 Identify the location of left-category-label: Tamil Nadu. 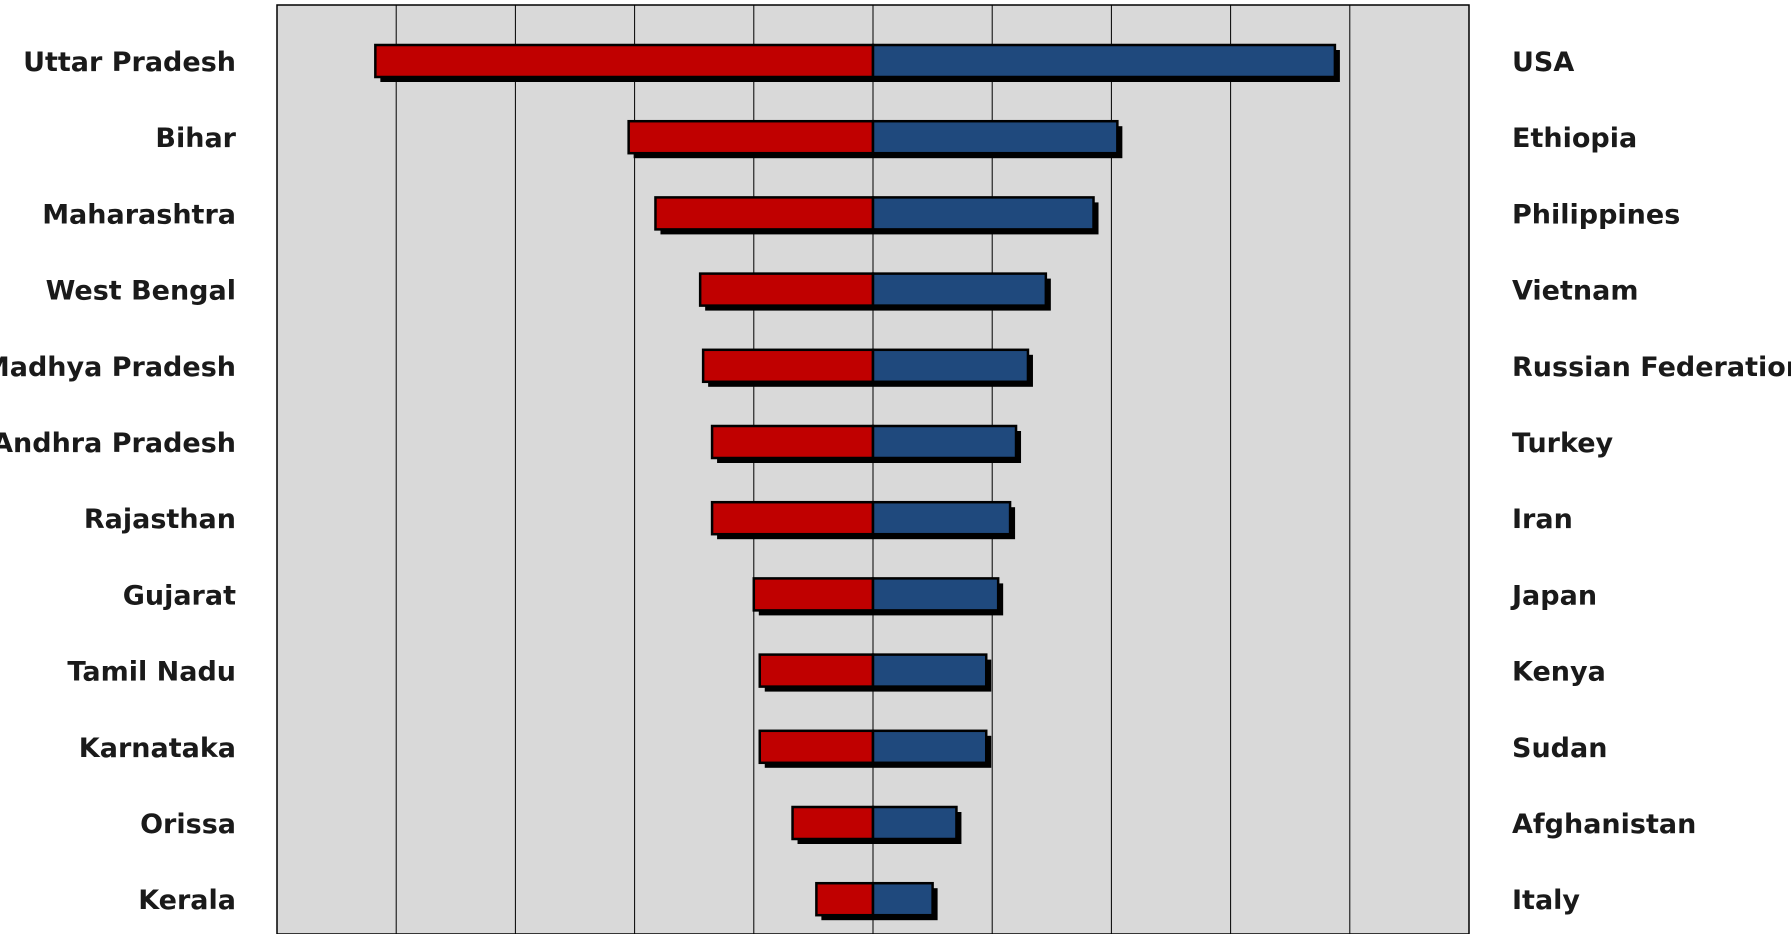
(151, 672).